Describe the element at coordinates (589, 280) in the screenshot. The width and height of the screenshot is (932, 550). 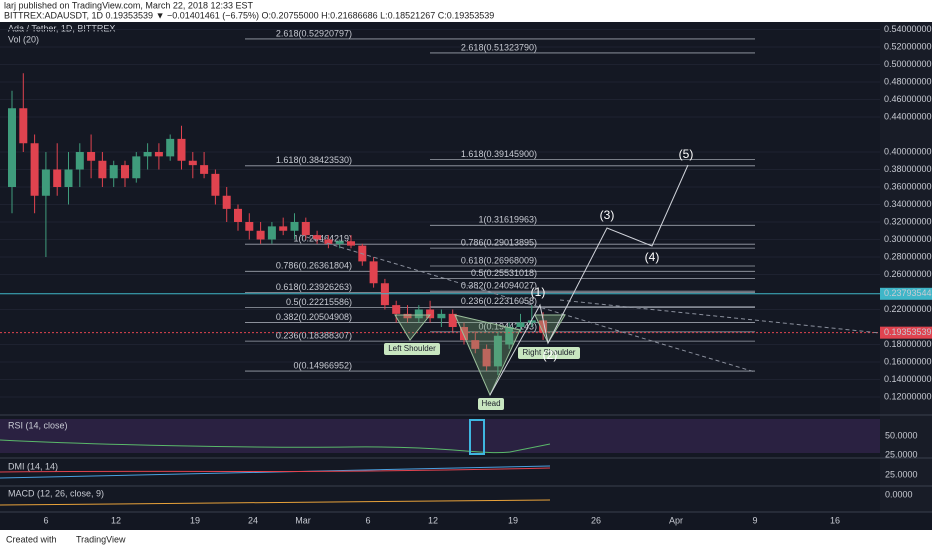
I see `wave-line` at that location.